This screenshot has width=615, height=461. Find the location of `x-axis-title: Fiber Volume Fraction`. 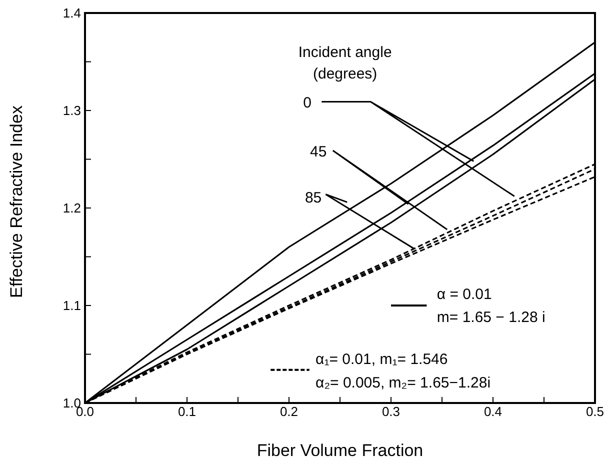

x-axis-title: Fiber Volume Fraction is located at coordinates (340, 450).